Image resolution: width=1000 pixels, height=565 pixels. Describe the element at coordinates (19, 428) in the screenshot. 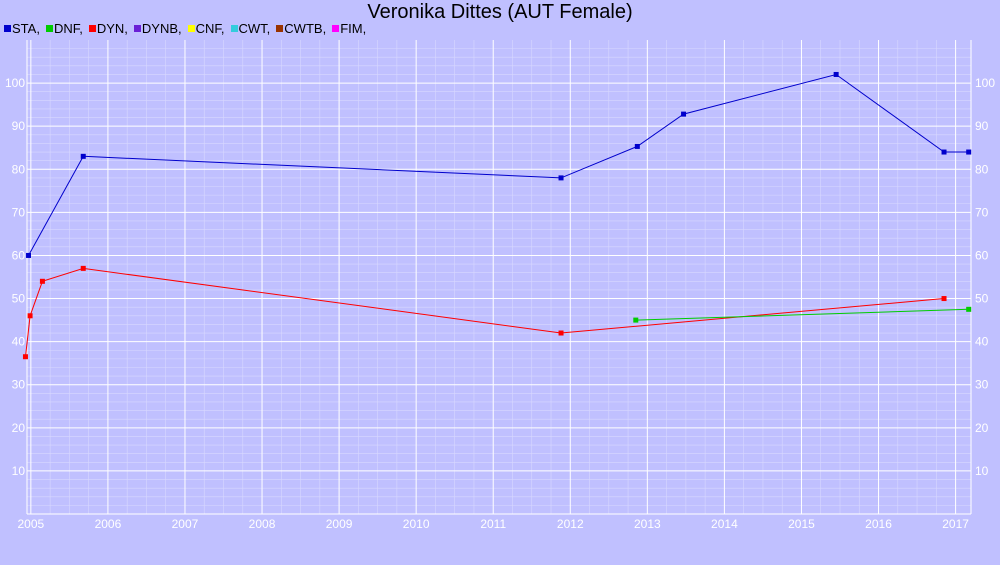

I see `y-tick-label-left: 20` at that location.